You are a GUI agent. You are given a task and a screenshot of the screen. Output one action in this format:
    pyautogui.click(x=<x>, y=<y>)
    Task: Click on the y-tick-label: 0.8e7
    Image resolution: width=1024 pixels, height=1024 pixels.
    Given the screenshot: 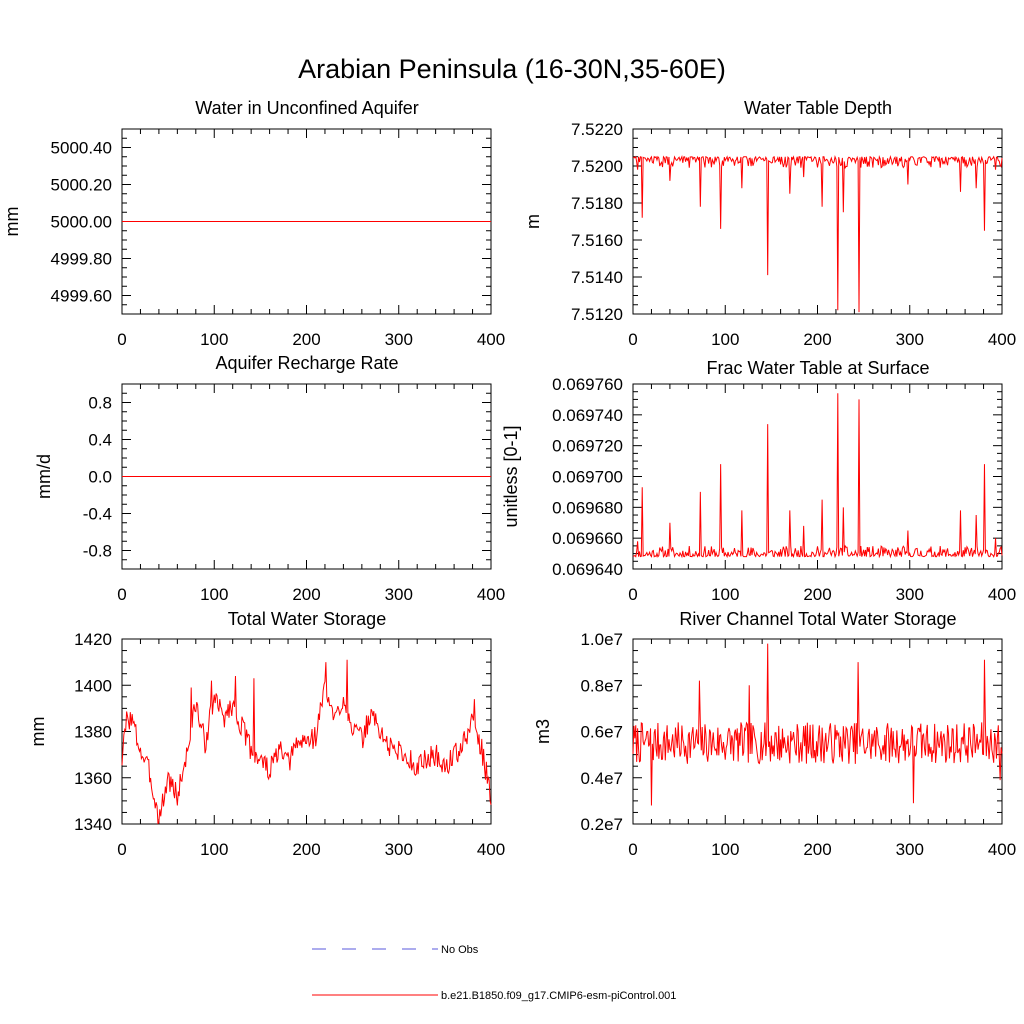 What is the action you would take?
    pyautogui.click(x=601, y=685)
    